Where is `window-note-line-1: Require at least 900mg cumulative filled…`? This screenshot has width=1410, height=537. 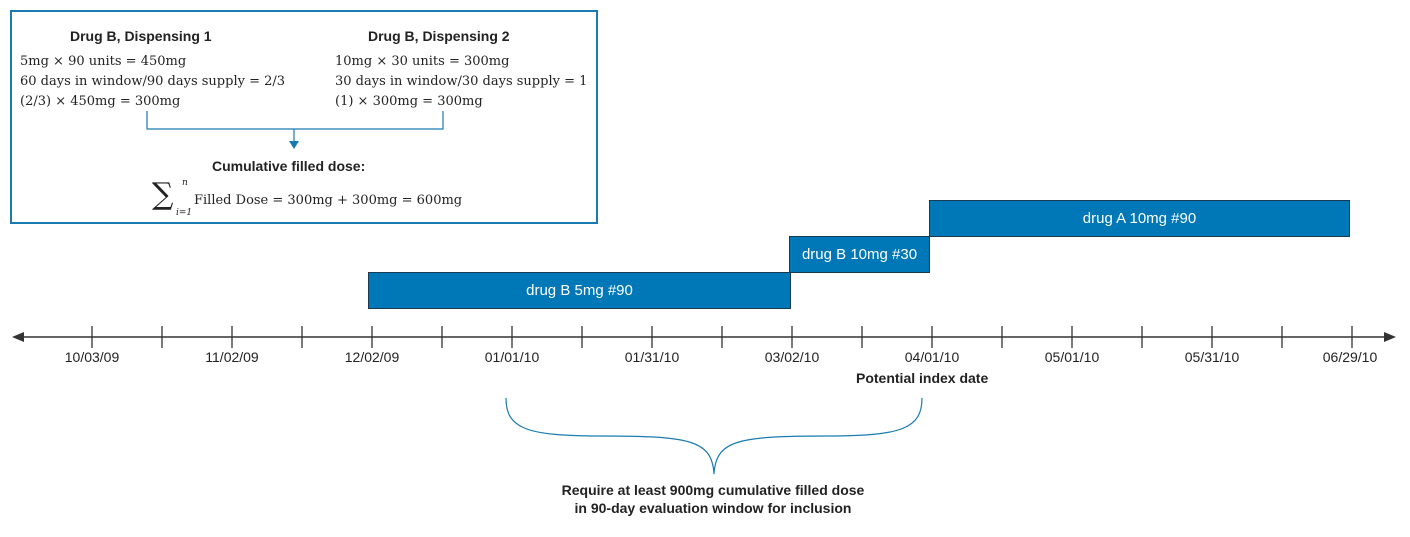 window-note-line-1: Require at least 900mg cumulative filled… is located at coordinates (713, 490).